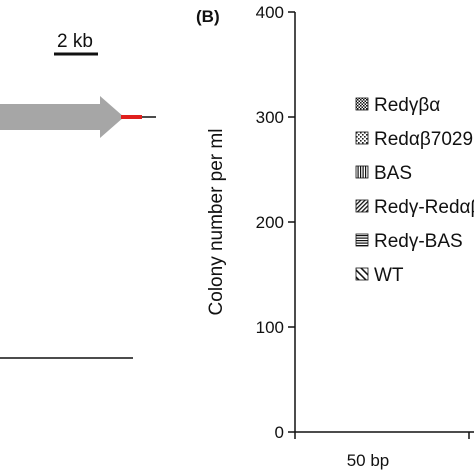  What do you see at coordinates (270, 12) in the screenshot?
I see `y-tick-label: 400` at bounding box center [270, 12].